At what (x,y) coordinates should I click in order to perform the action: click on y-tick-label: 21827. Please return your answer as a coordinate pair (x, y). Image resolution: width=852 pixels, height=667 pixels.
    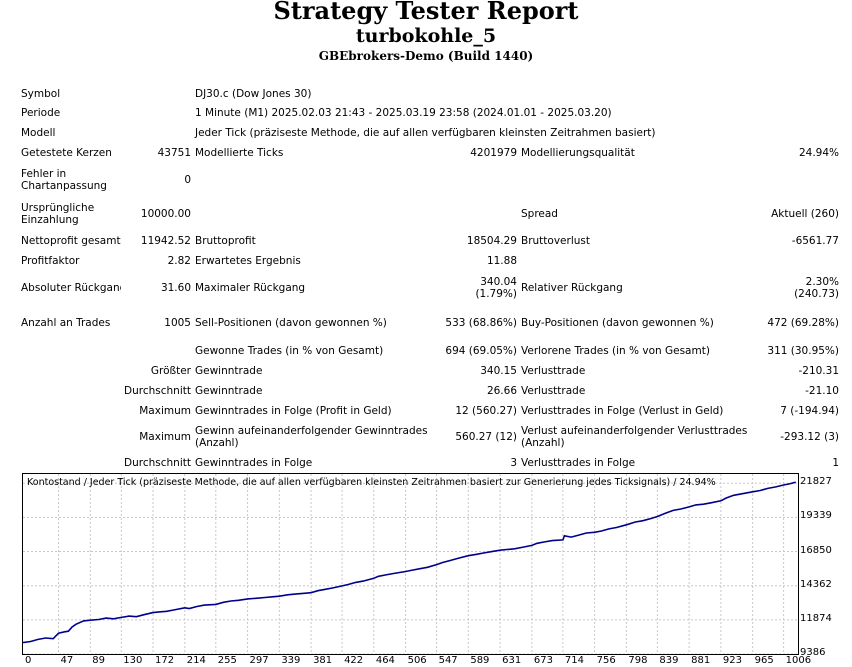
    Looking at the image, I should click on (816, 482).